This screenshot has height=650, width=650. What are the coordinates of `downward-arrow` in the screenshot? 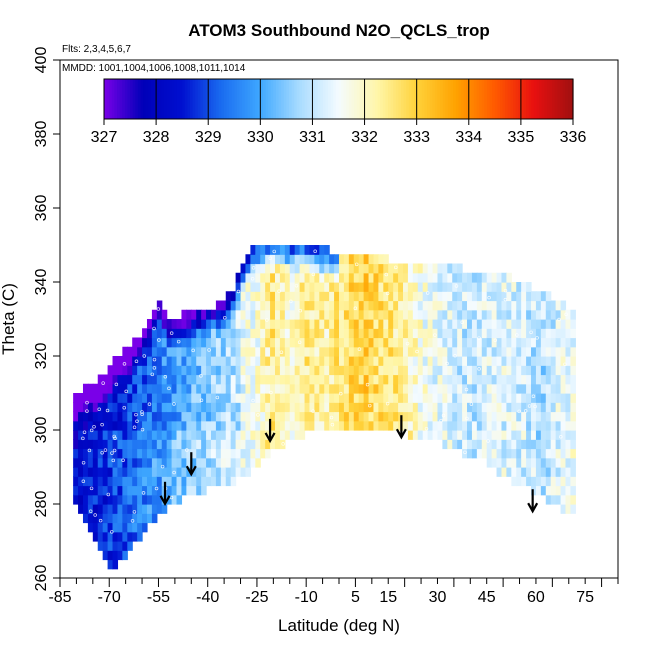 It's located at (401, 427).